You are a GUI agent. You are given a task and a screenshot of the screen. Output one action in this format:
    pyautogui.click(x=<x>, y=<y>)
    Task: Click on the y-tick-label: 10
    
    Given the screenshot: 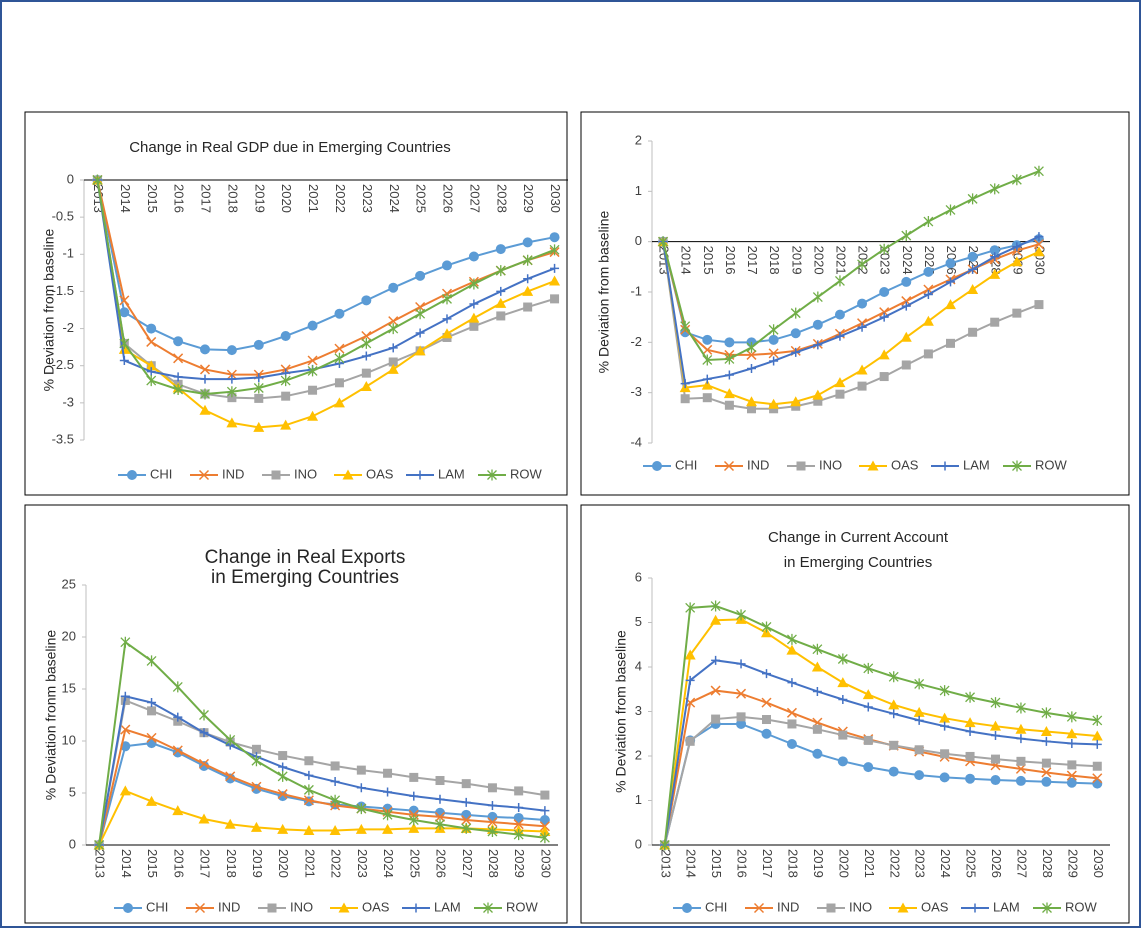 What is the action you would take?
    pyautogui.click(x=69, y=739)
    